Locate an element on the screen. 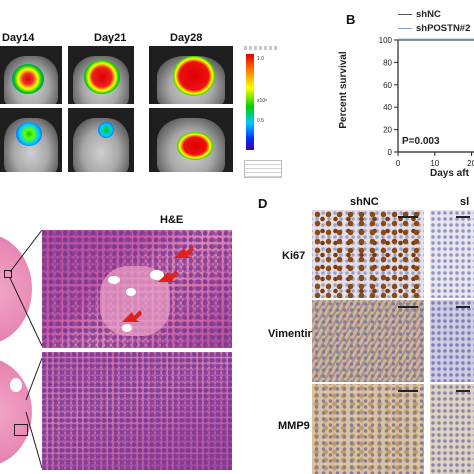 This screenshot has height=474, width=474. ivis-image-day14-shnc is located at coordinates (31, 75).